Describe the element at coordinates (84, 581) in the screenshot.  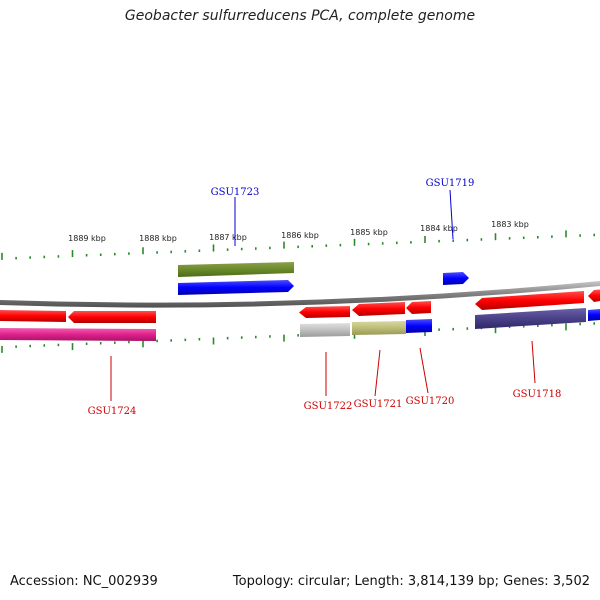
I see `accession-text: Accession: NC_002939` at that location.